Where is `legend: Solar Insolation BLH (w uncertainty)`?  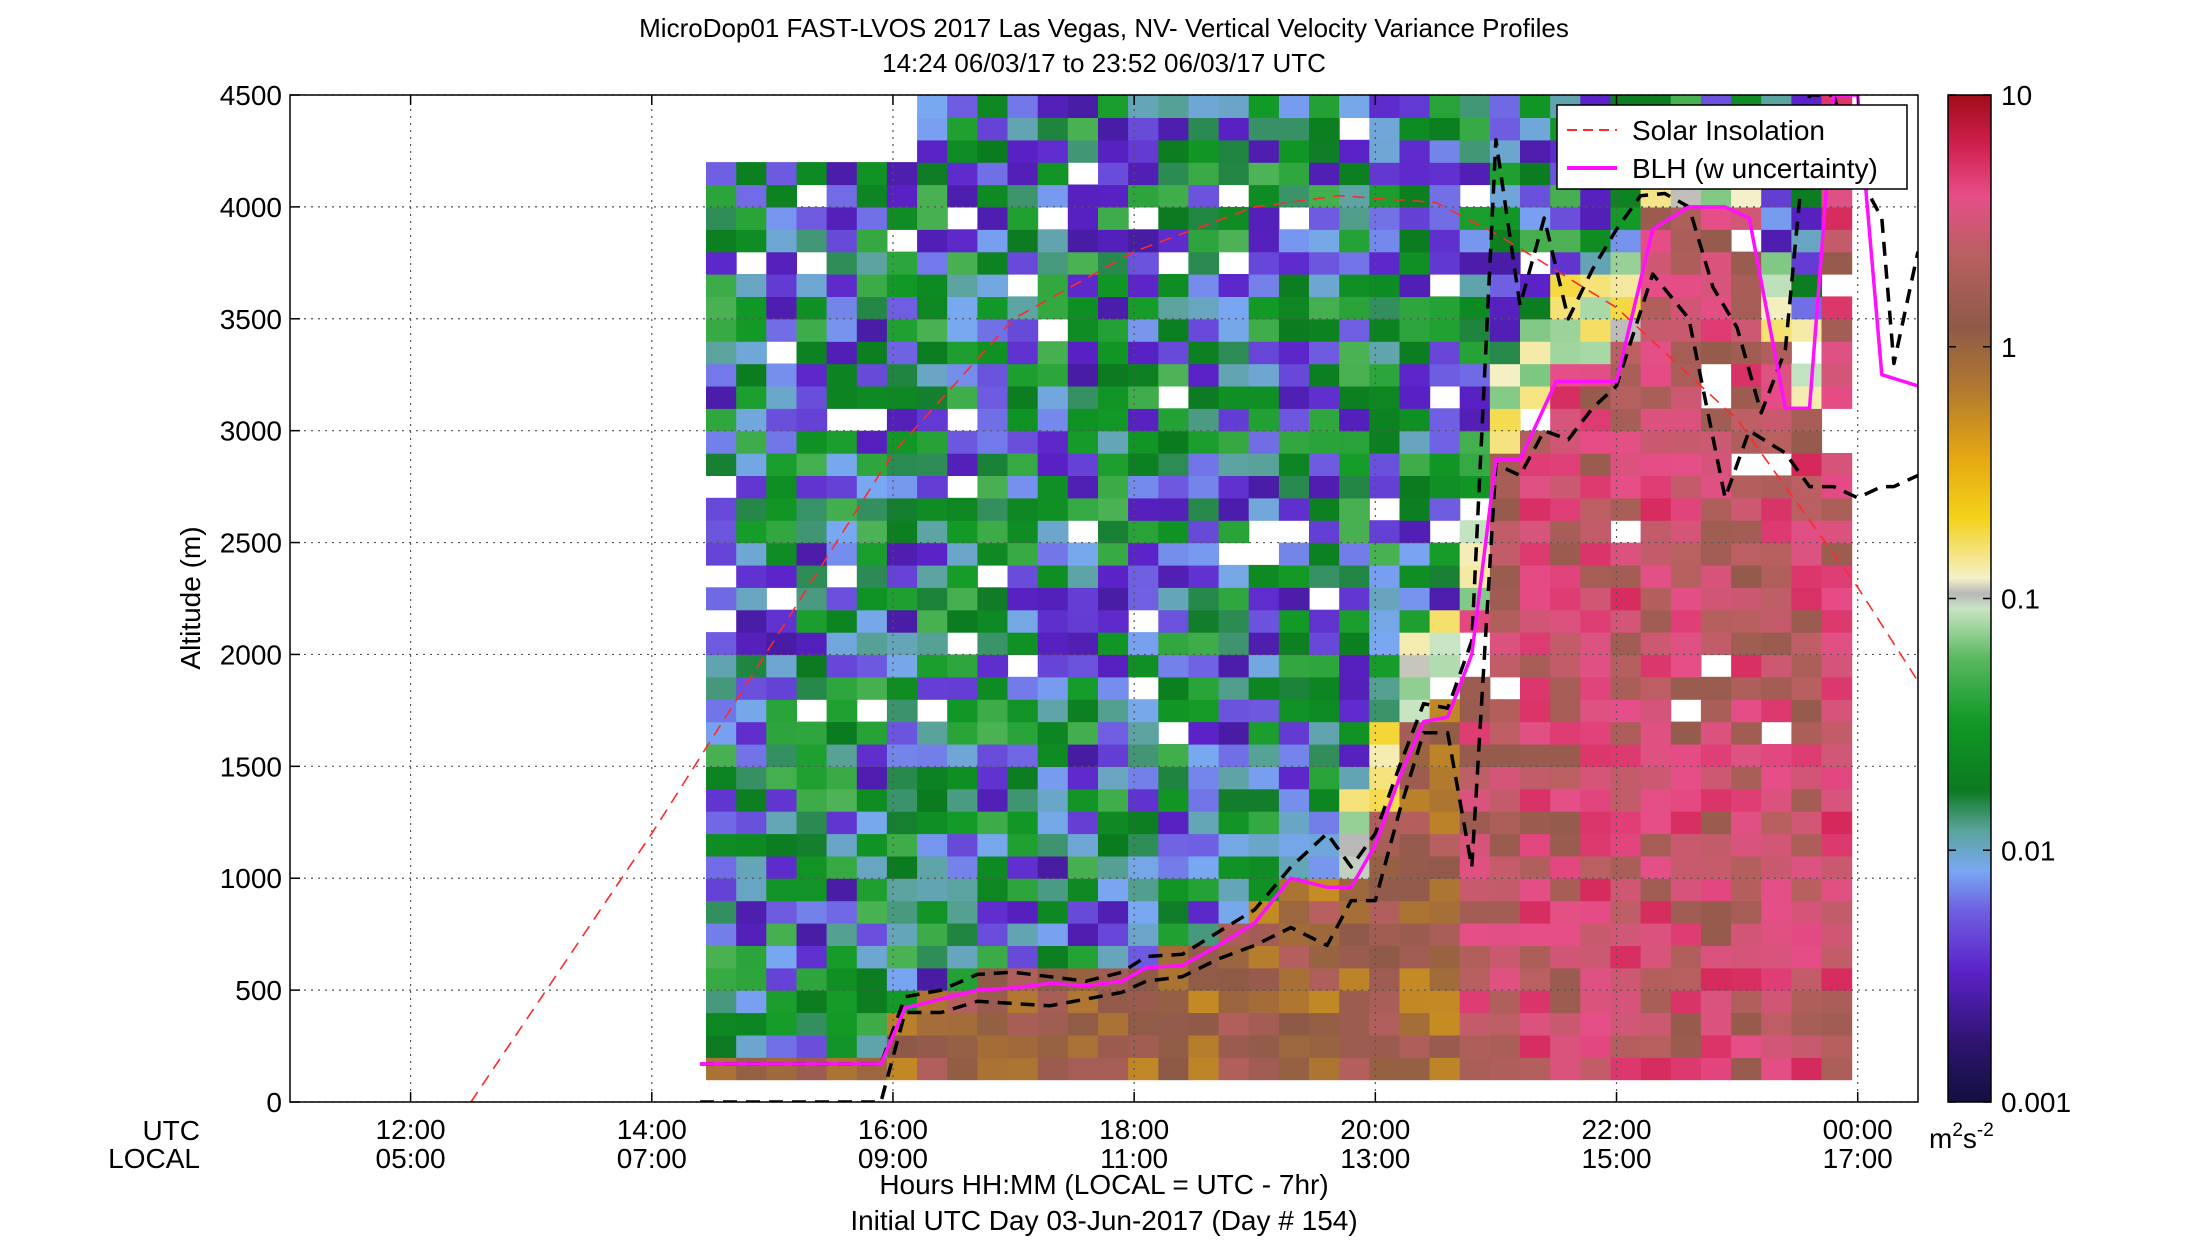 legend: Solar Insolation BLH (w uncertainty) is located at coordinates (1732, 147).